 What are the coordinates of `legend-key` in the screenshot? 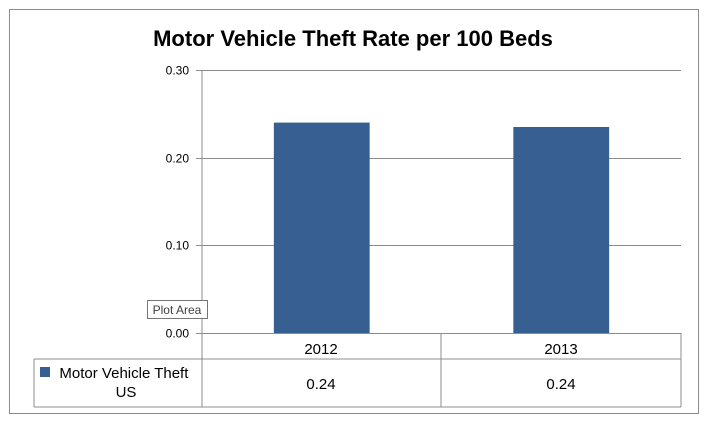 It's located at (45, 372).